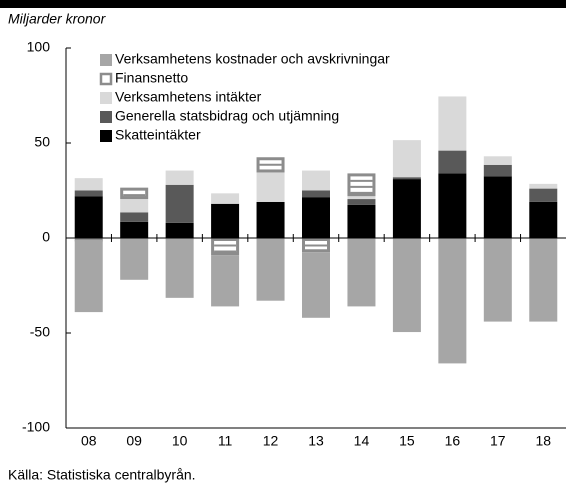  Describe the element at coordinates (89, 441) in the screenshot. I see `x-tick-label: 08` at that location.